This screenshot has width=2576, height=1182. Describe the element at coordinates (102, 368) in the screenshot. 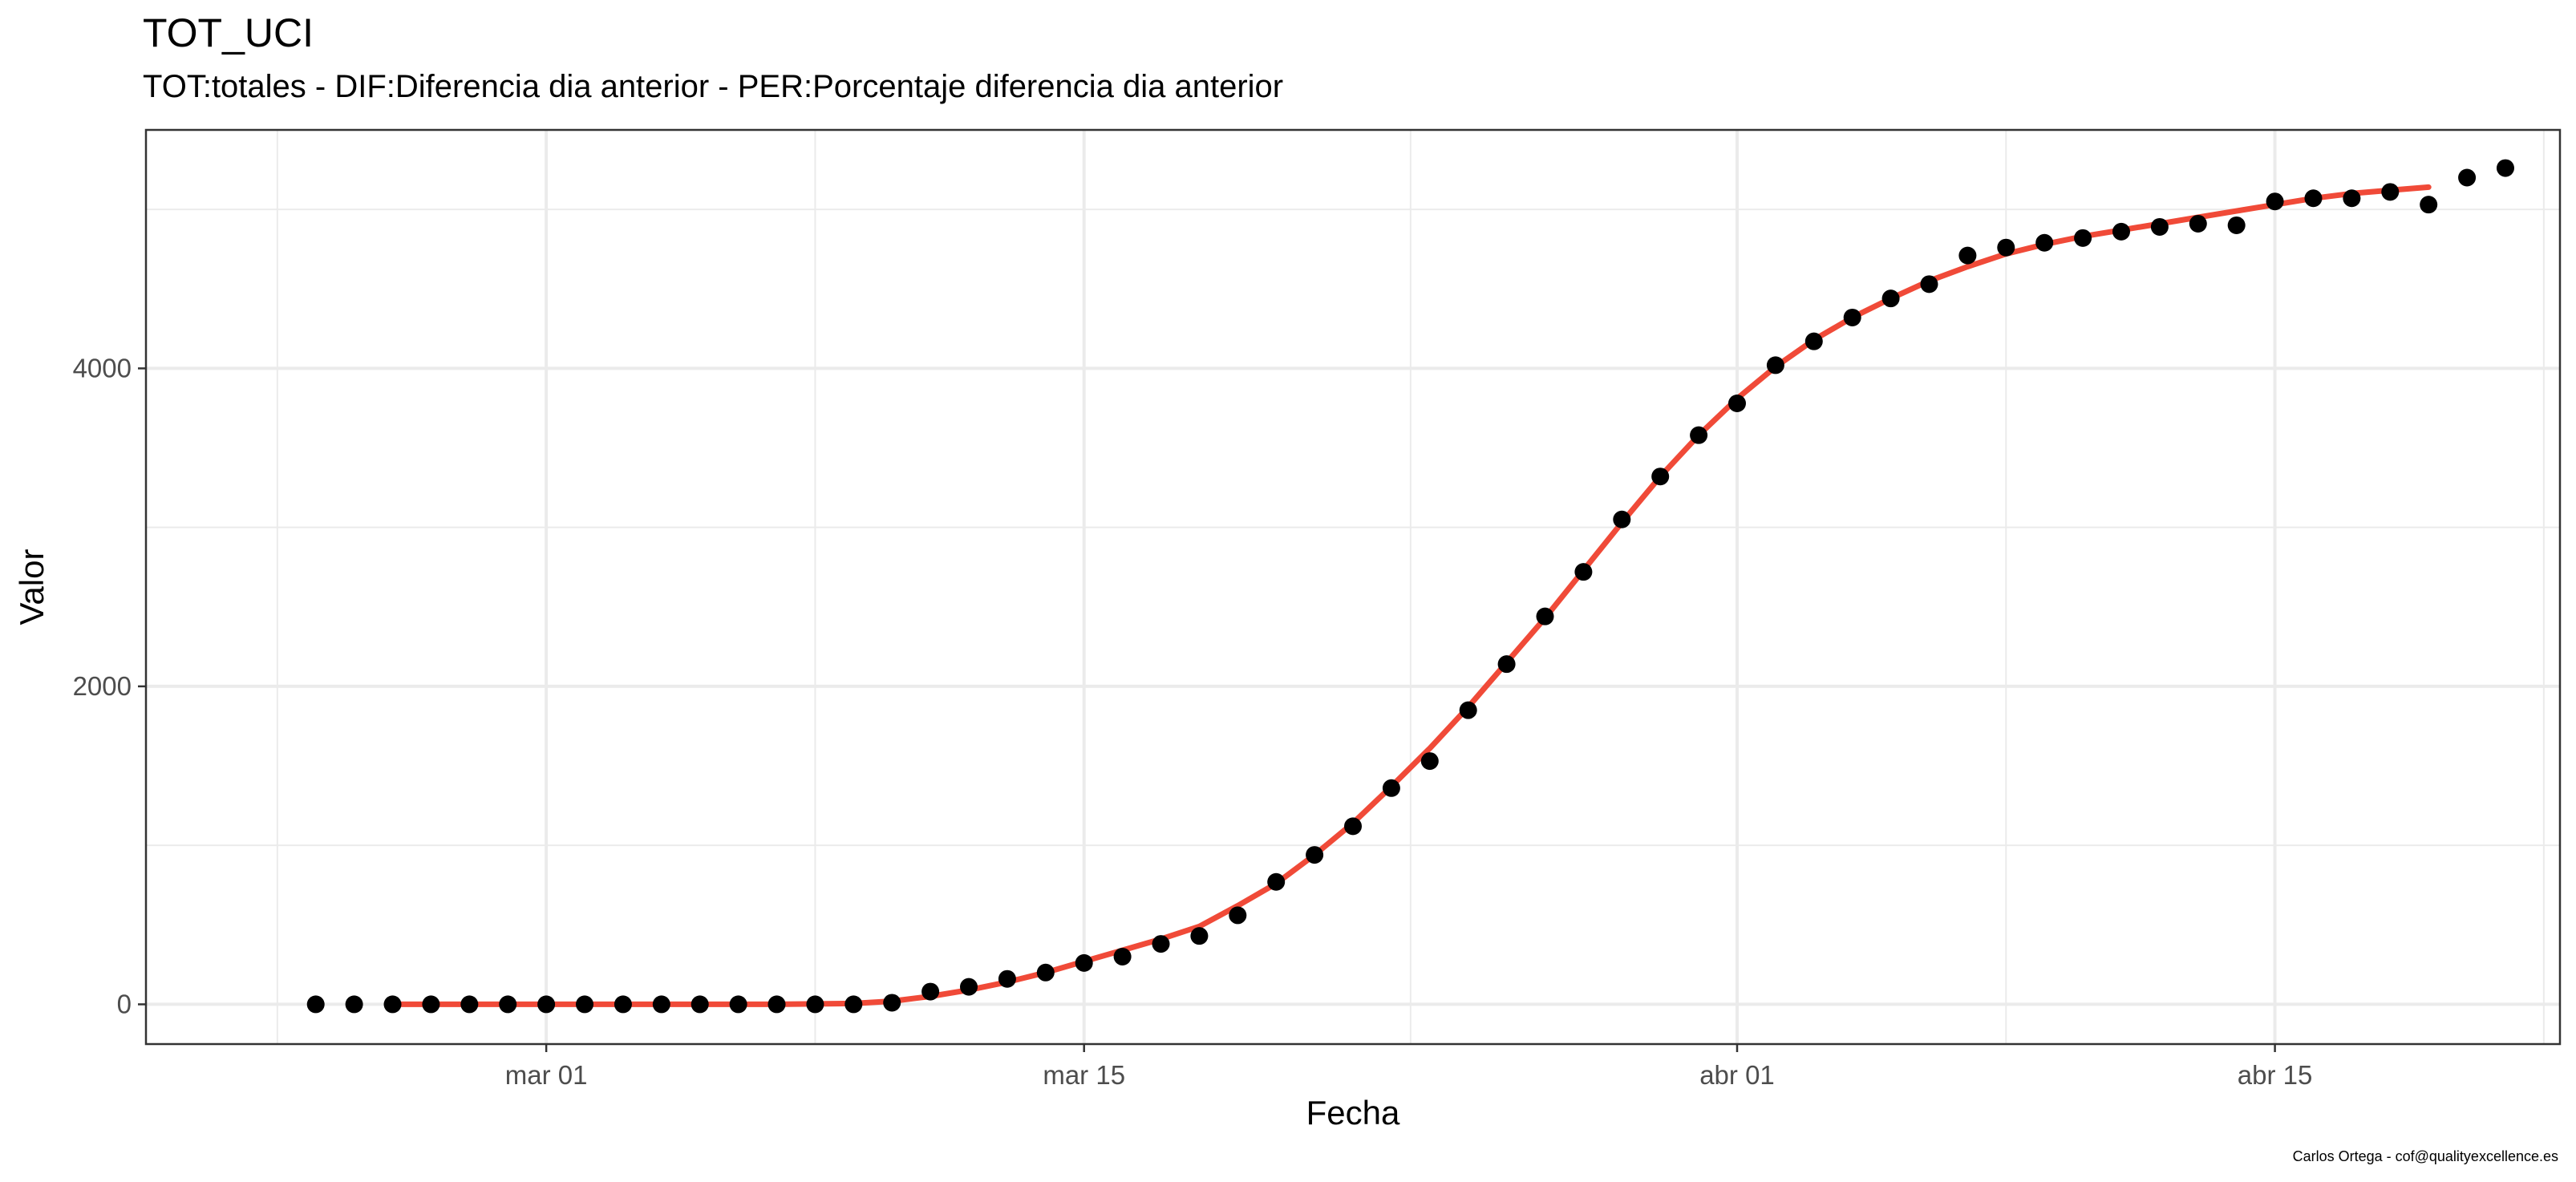

I see `y-tick-label: 4000` at that location.